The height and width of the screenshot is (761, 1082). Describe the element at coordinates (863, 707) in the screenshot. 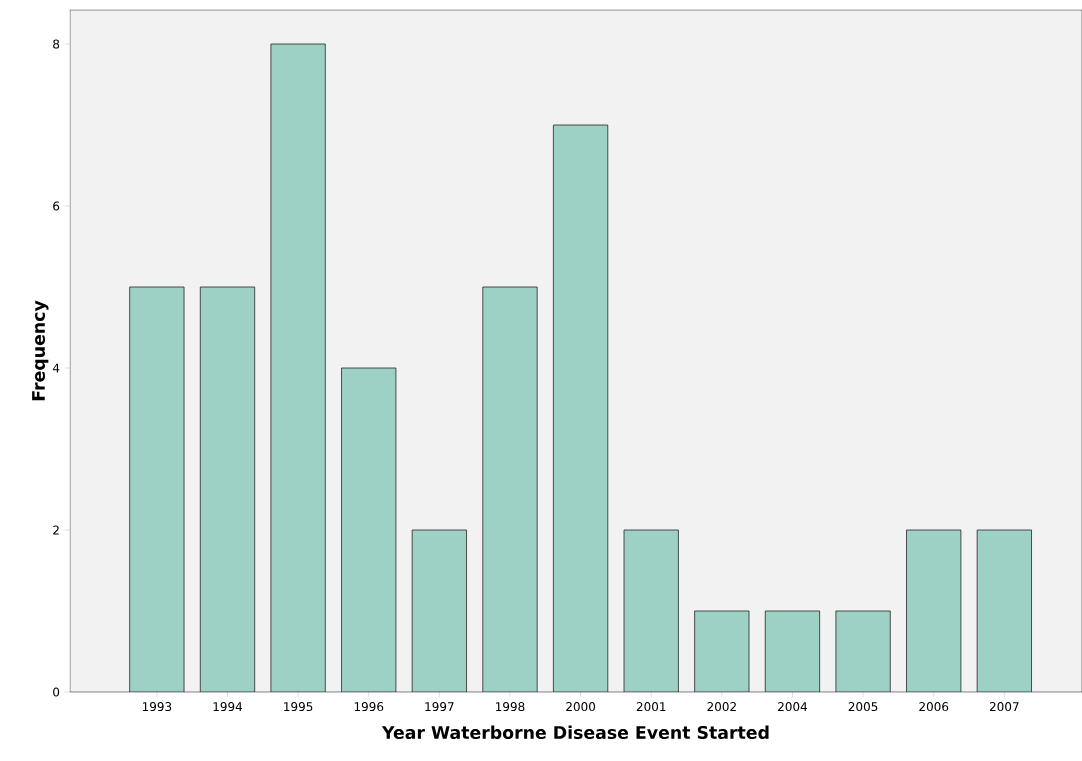

I see `x-tick-label: 2005` at that location.